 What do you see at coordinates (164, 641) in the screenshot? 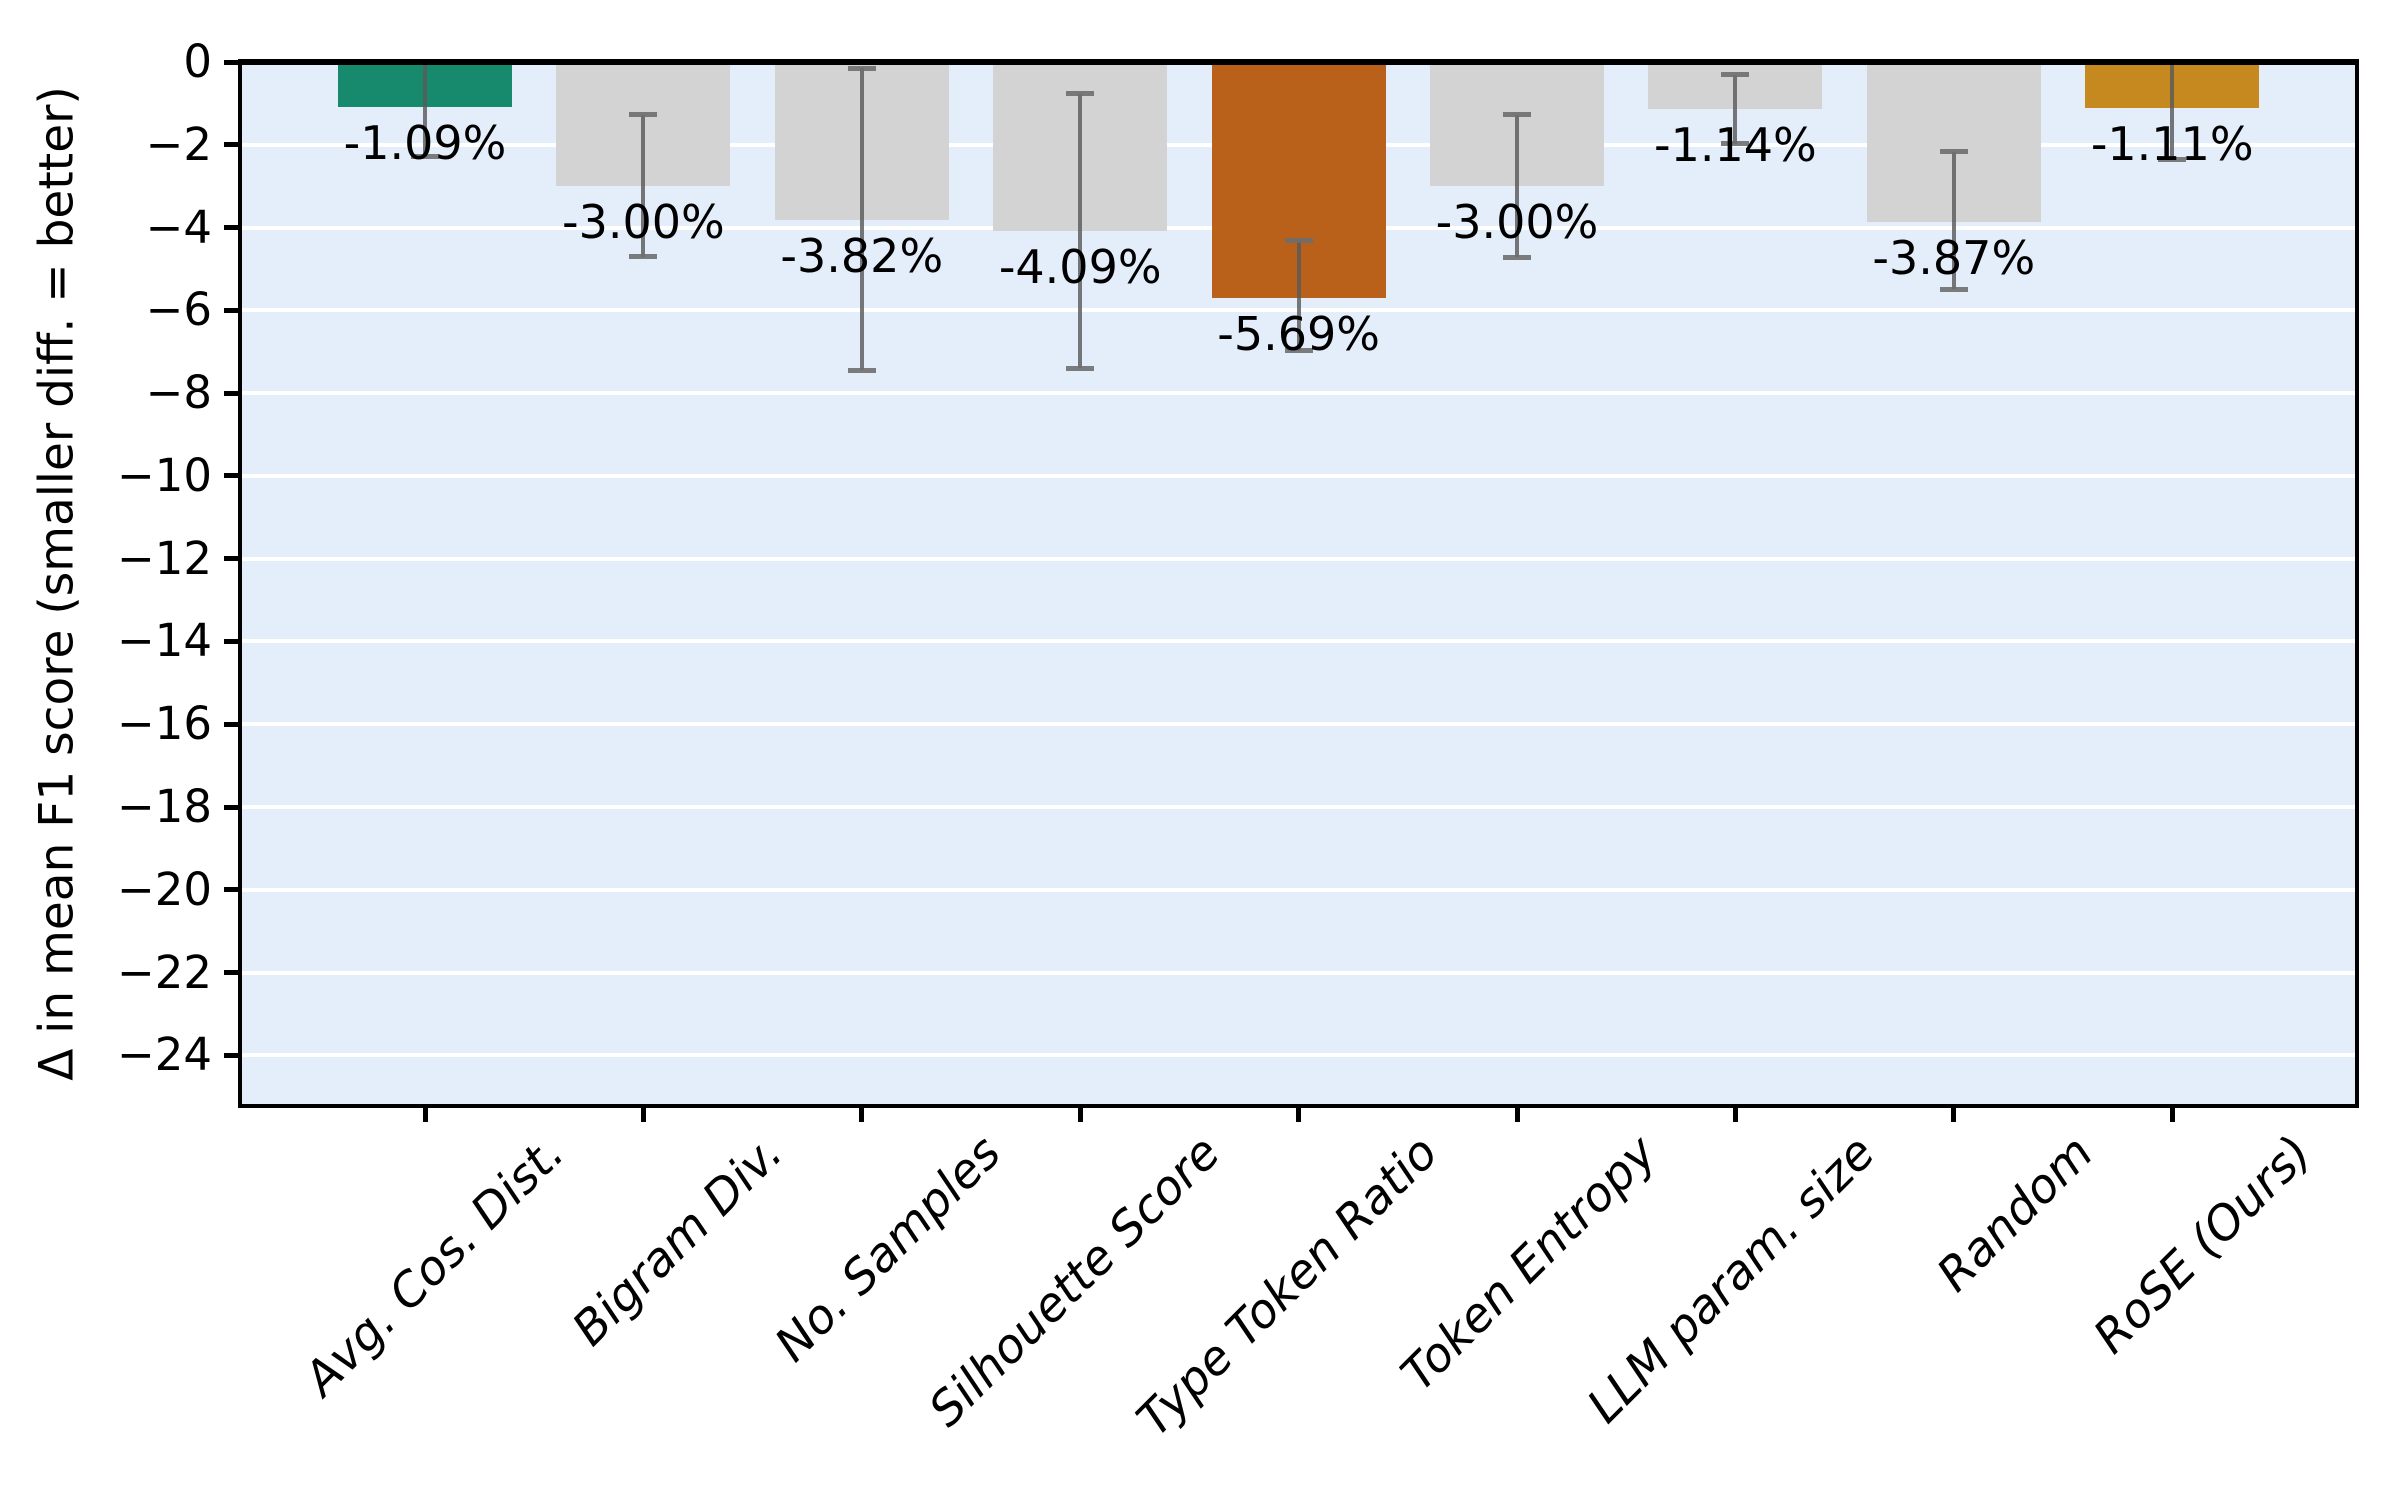
I see `y-tick-label: −14` at bounding box center [164, 641].